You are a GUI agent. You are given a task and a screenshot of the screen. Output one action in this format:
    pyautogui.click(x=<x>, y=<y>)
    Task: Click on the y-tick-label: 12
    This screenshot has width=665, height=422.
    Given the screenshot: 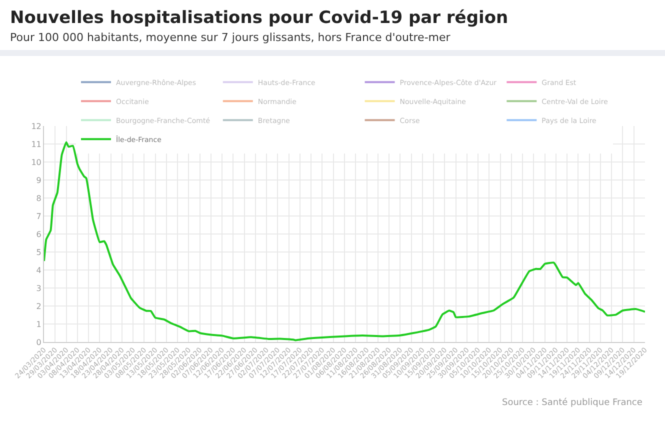 What is the action you would take?
    pyautogui.click(x=36, y=126)
    